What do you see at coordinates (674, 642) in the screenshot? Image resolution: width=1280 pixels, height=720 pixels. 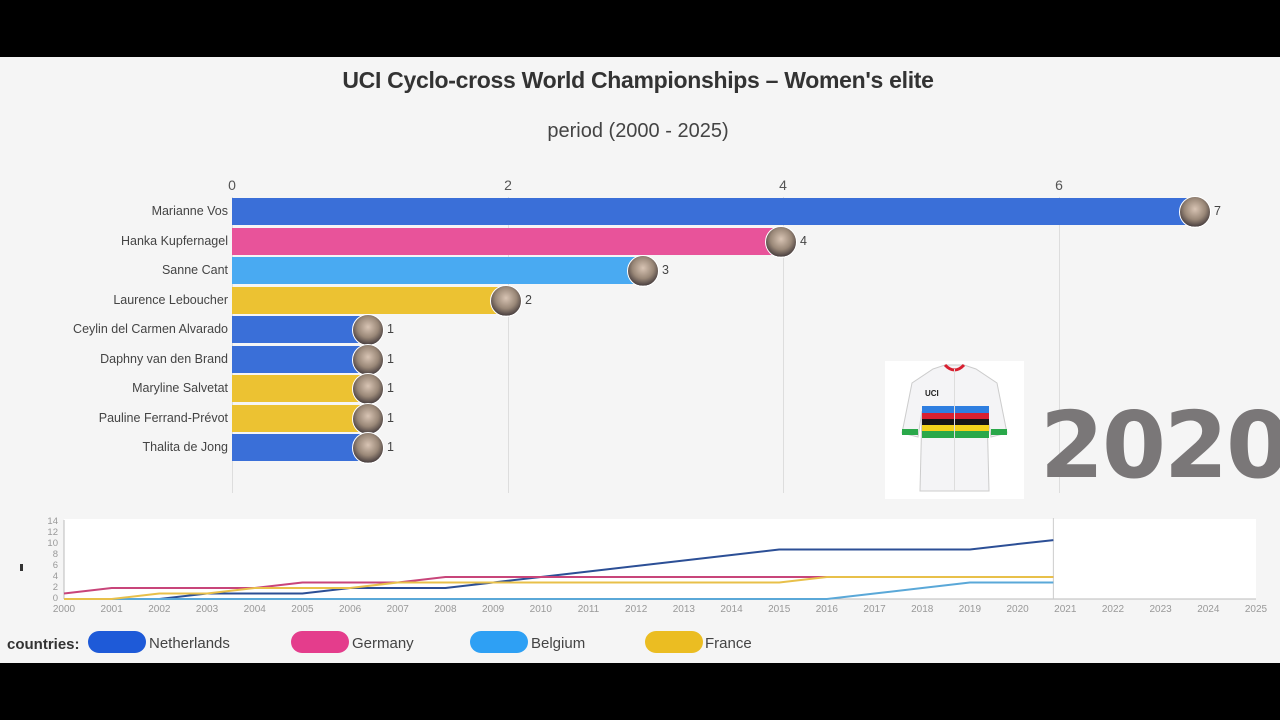 I see `legend-swatch-france` at bounding box center [674, 642].